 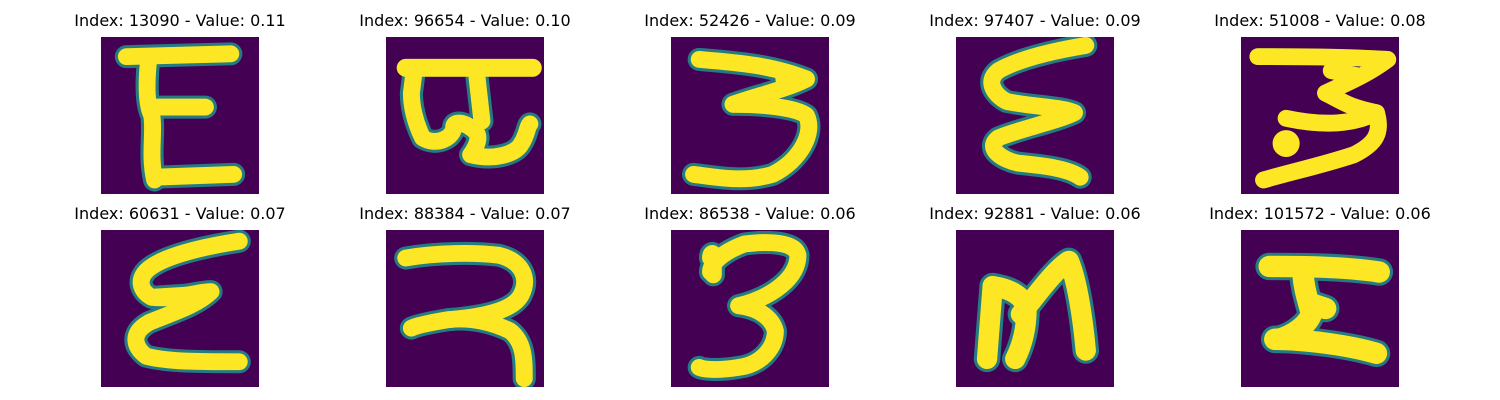 I want to click on sample-panel-6: Index: 60631 - Value: 0.07, so click(x=180, y=296).